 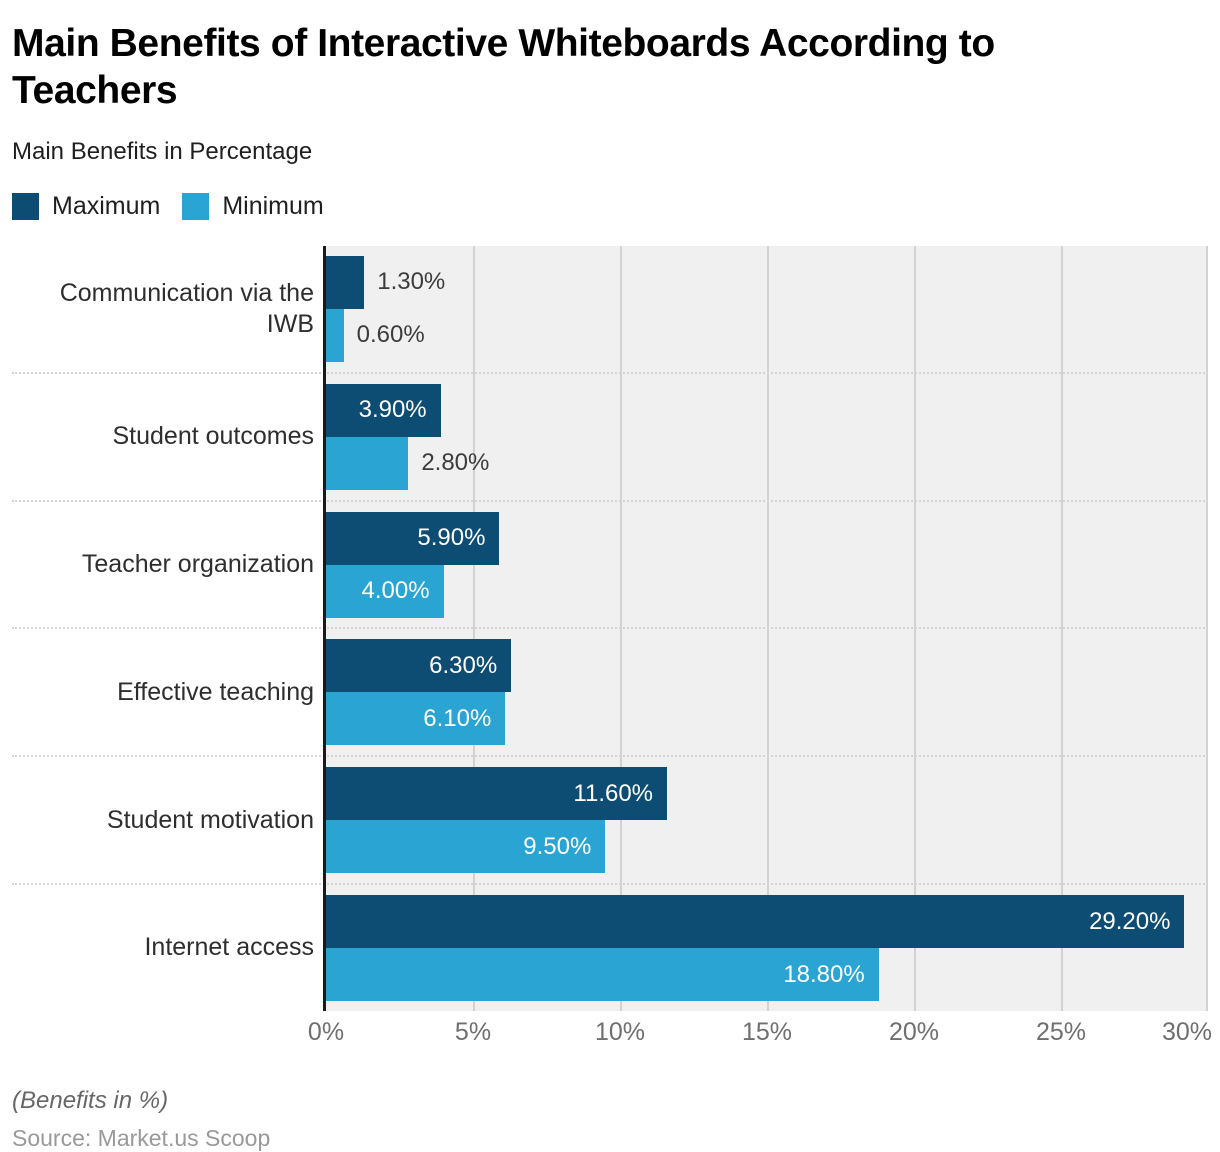 I want to click on x-tick-label: 30%, so click(x=1186, y=1032).